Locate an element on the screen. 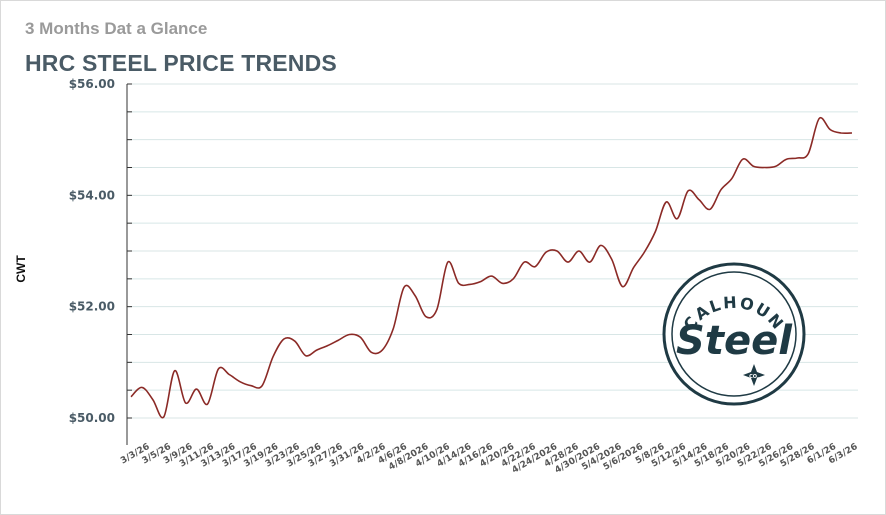  logo-star-icon is located at coordinates (754, 375).